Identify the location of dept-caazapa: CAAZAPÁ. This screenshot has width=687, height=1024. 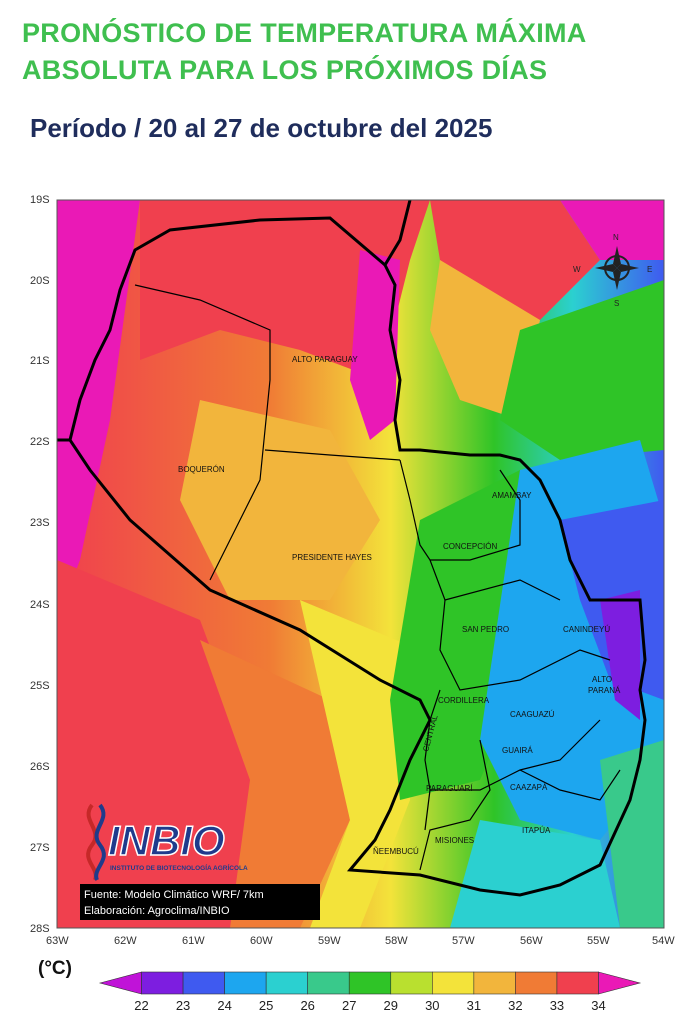
(529, 787).